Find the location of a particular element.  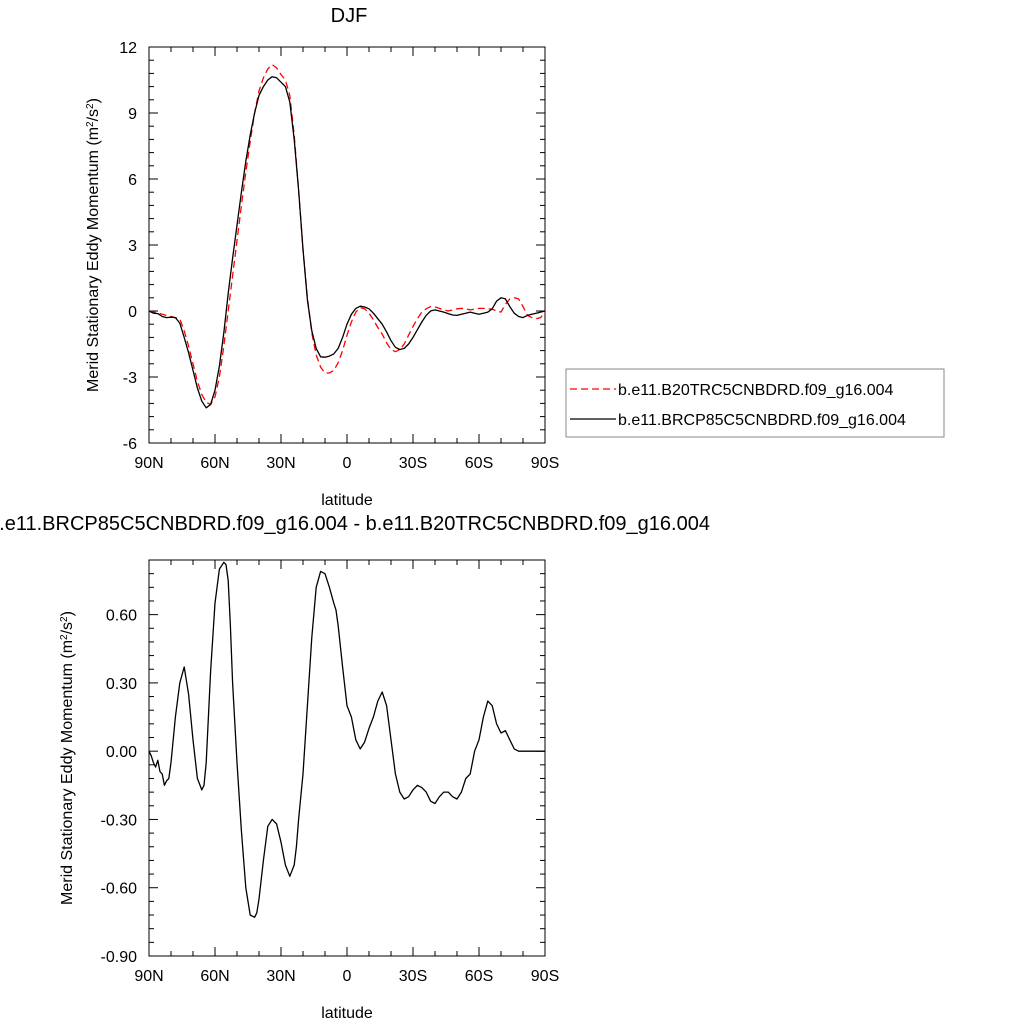

bottom-x-tick-label: 30S is located at coordinates (413, 976).